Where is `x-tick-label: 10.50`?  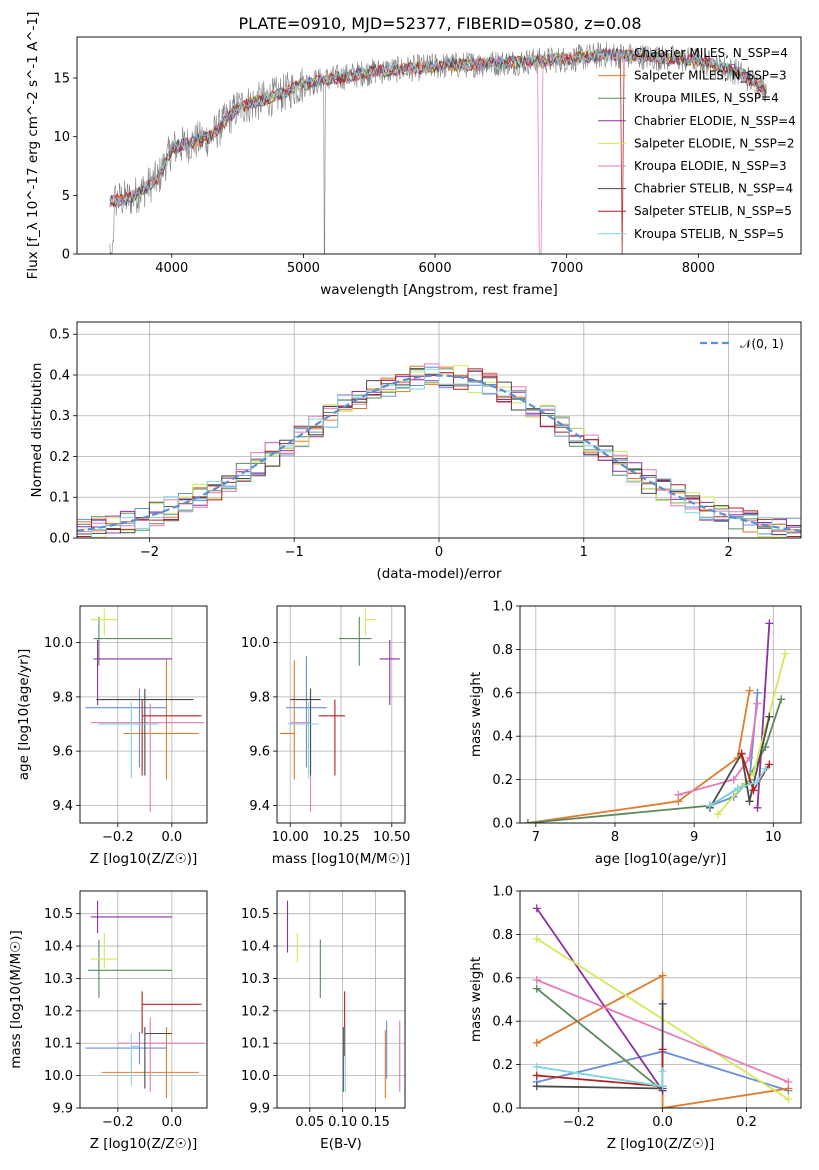 x-tick-label: 10.50 is located at coordinates (391, 837).